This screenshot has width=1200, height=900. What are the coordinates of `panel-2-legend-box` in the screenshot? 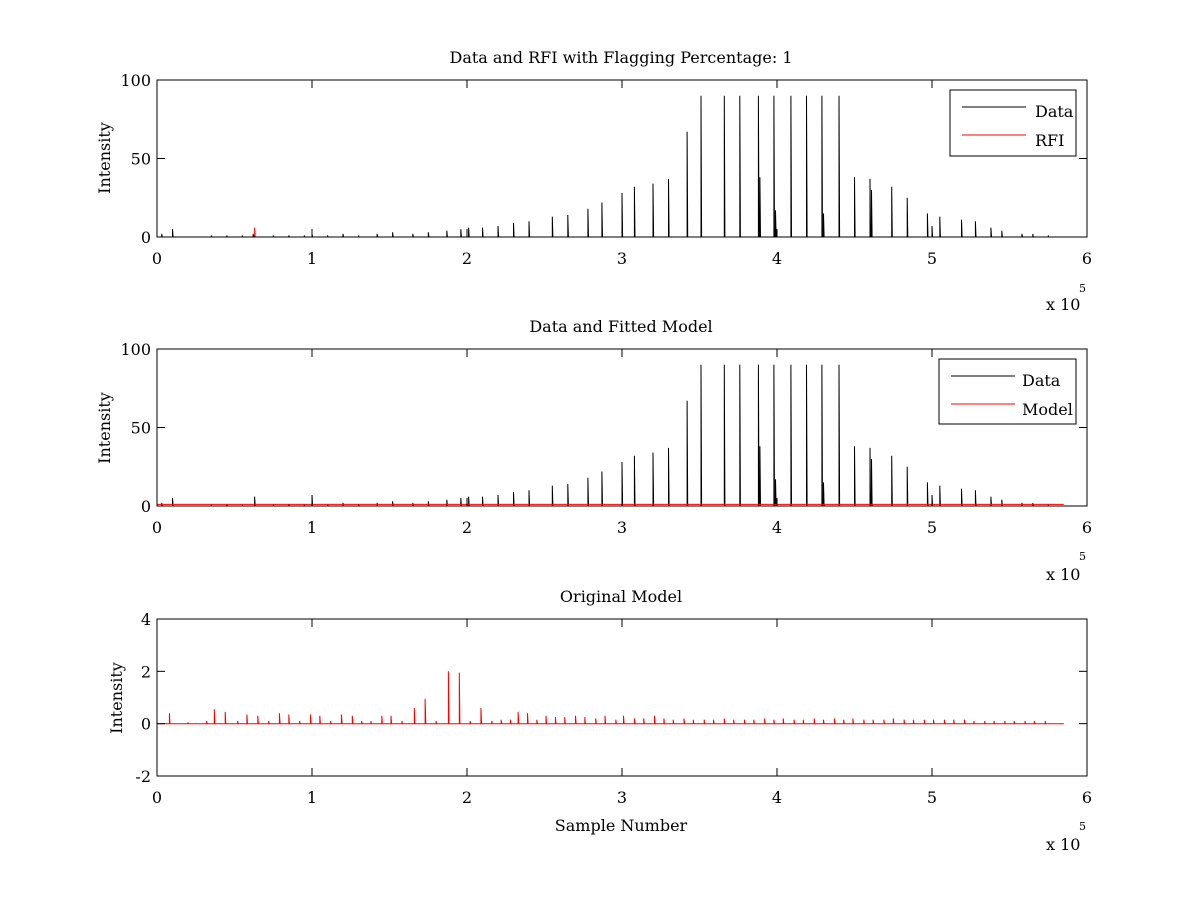 It's located at (1007, 391).